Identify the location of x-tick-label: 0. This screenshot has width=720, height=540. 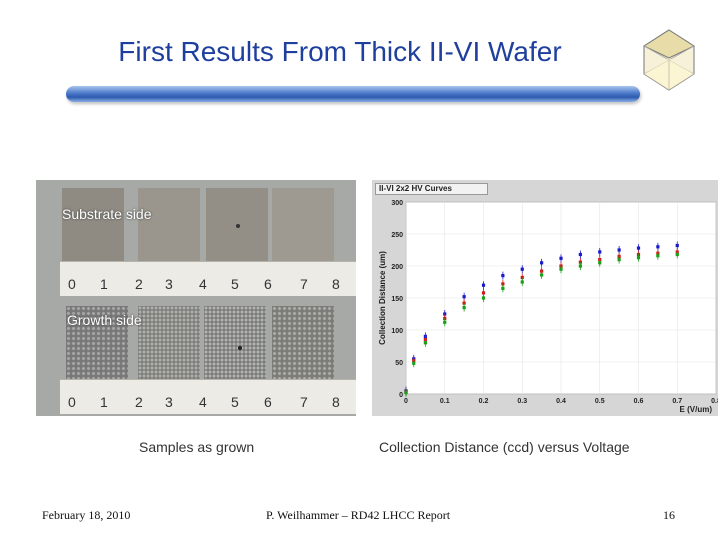
(406, 401).